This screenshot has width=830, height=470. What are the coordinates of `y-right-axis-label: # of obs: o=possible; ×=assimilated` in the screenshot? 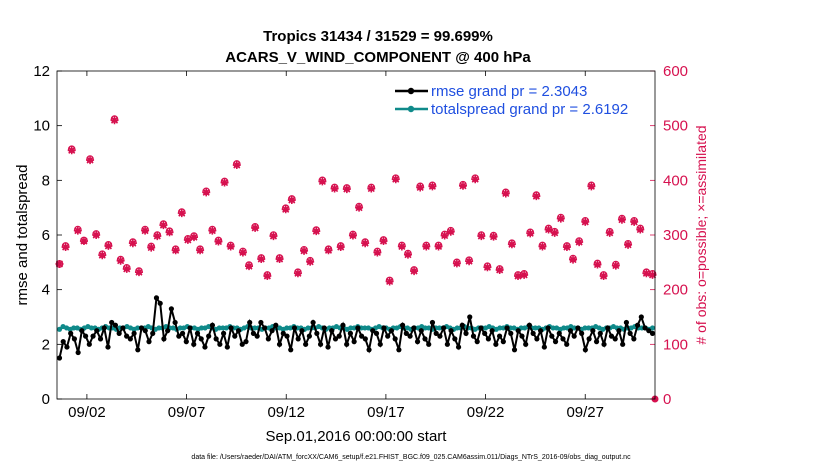 It's located at (701, 234).